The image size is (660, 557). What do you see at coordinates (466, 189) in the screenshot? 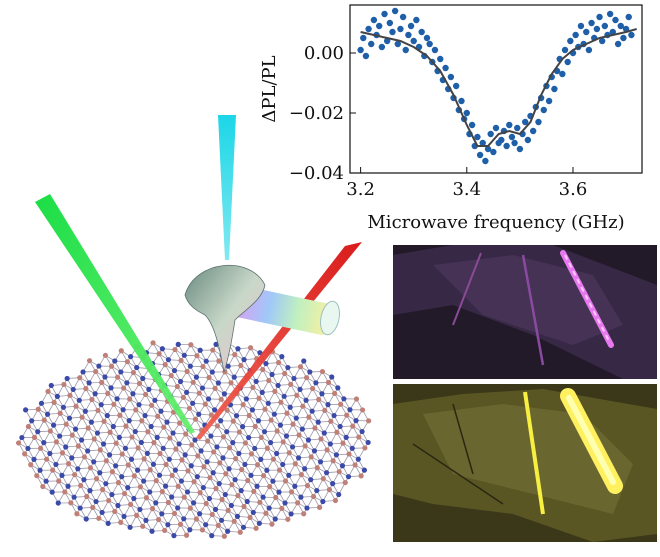
I see `x-tick-label: 3.4` at bounding box center [466, 189].